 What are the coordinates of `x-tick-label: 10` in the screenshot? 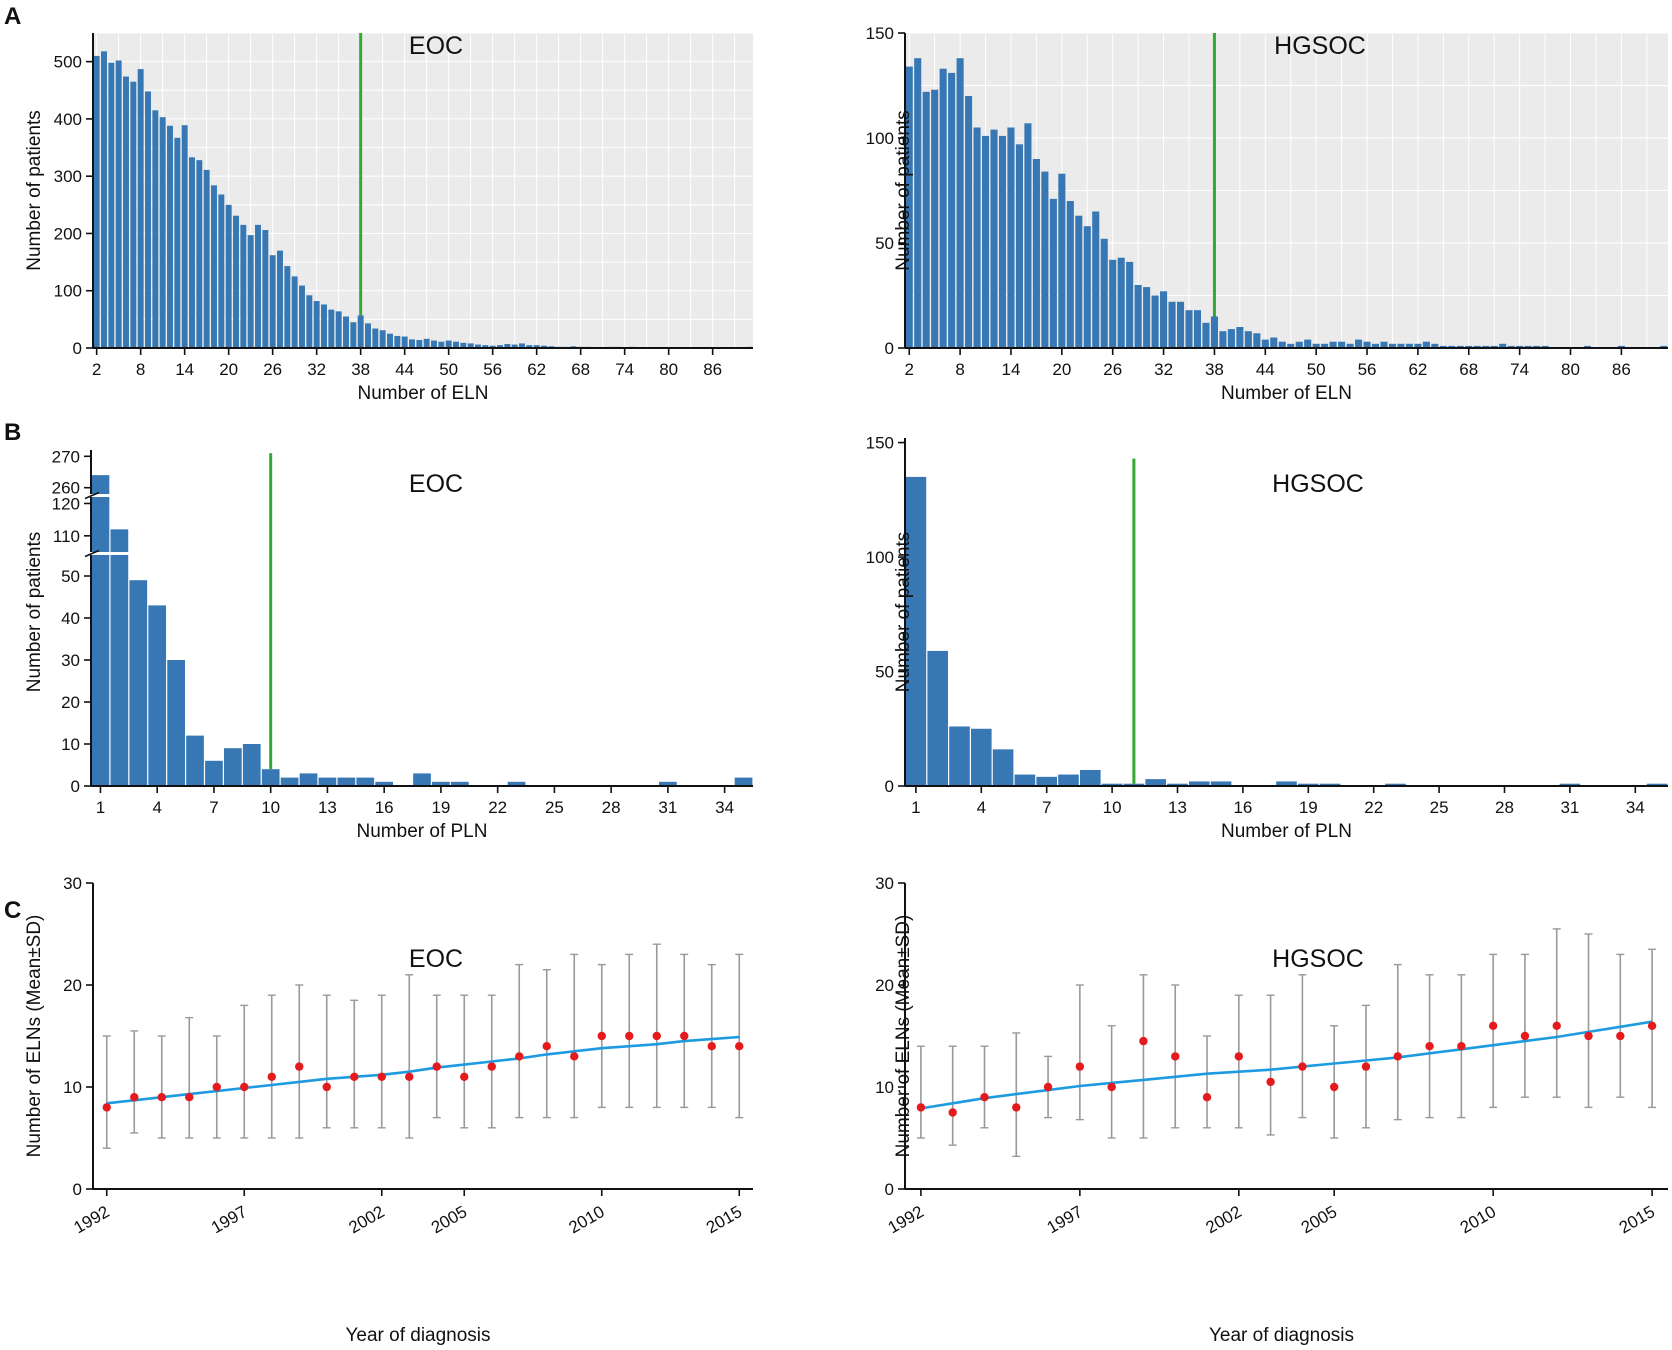 It's located at (270, 807).